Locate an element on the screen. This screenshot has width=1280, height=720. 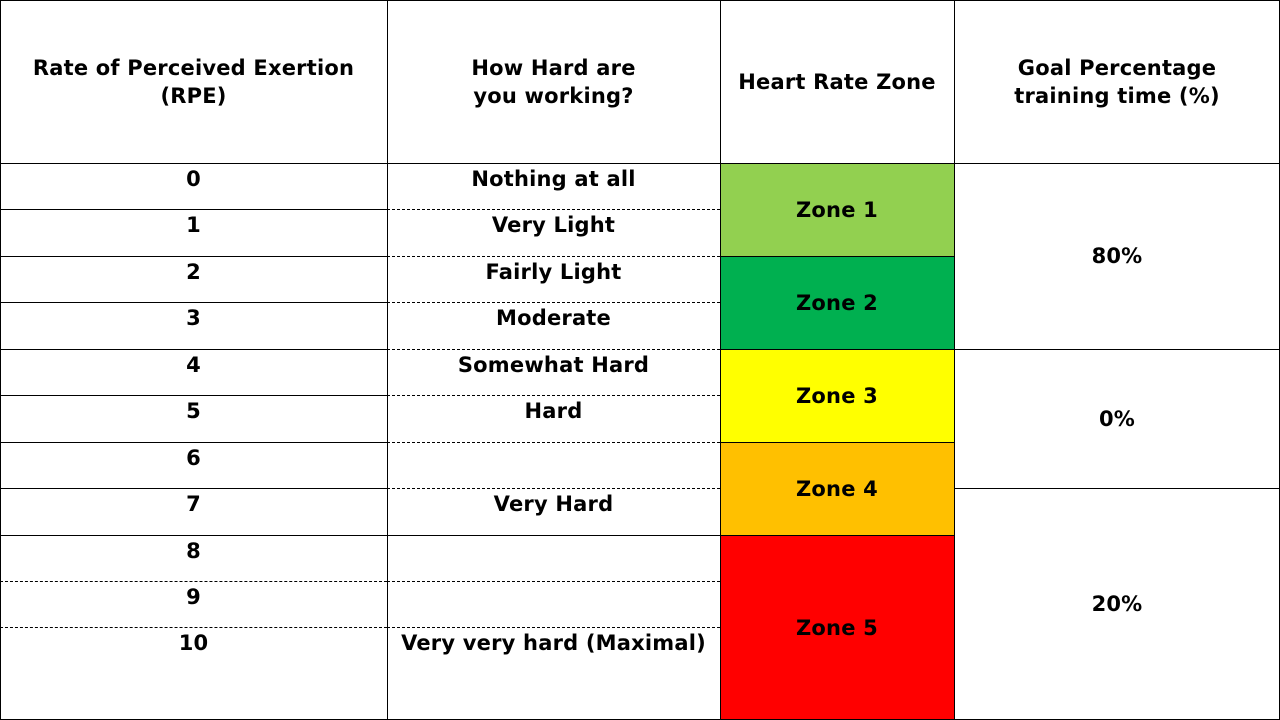
rpe-value: 9 is located at coordinates (193, 597).